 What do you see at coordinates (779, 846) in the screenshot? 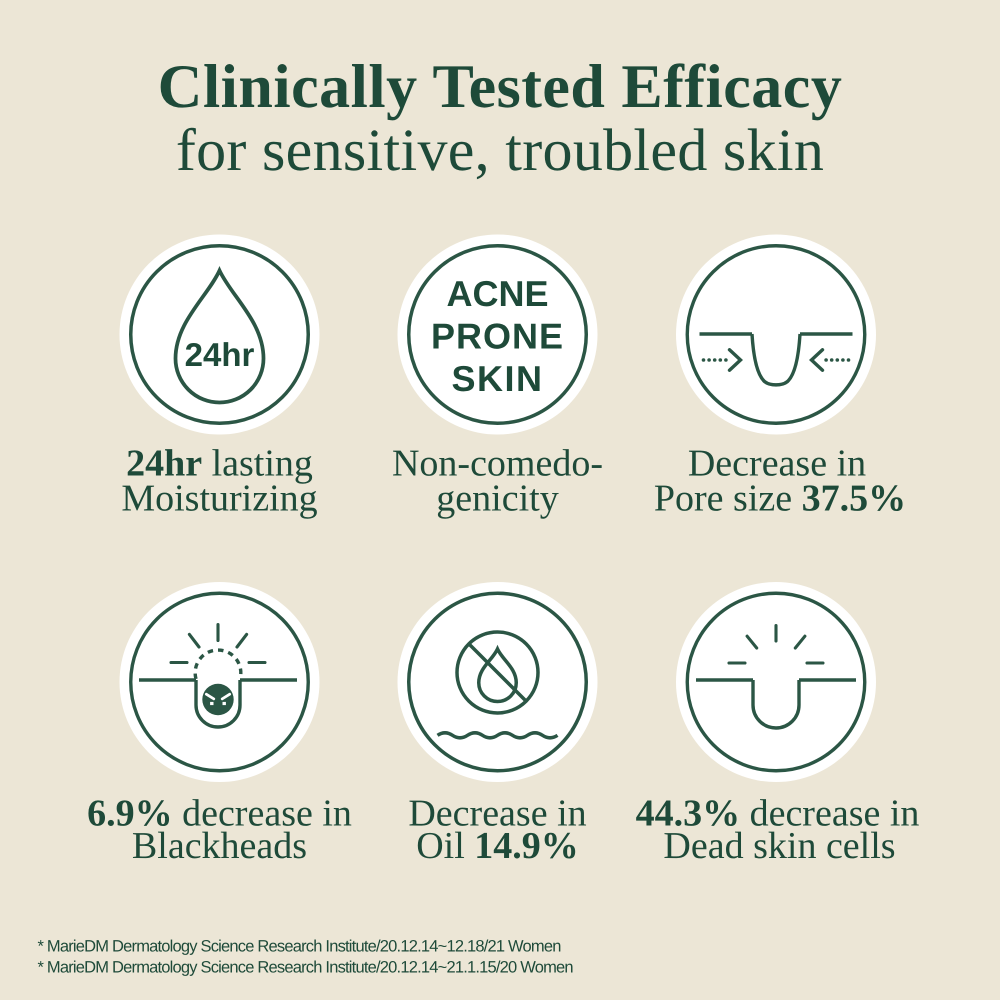
I see `svg-text: Dead skin cells` at bounding box center [779, 846].